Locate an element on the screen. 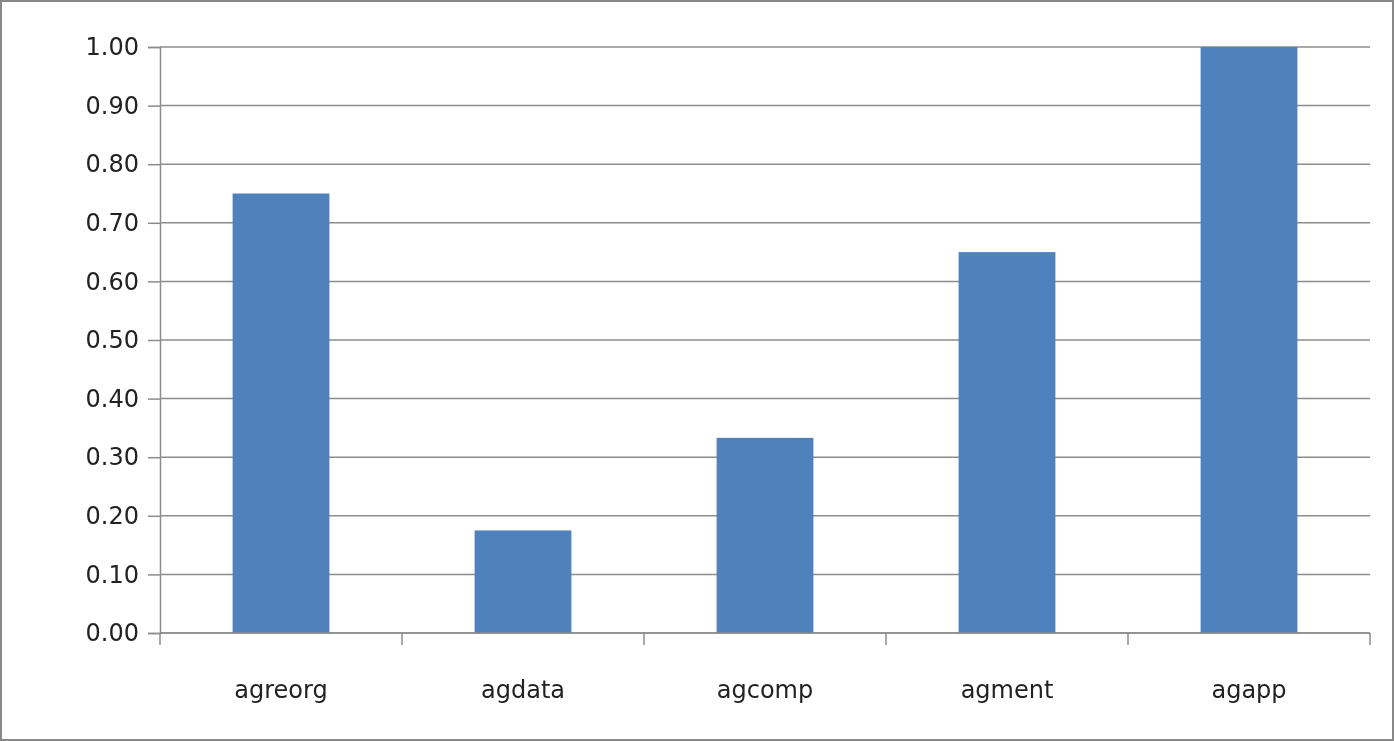 The width and height of the screenshot is (1394, 741). x-tick-label: agreorg is located at coordinates (281, 690).